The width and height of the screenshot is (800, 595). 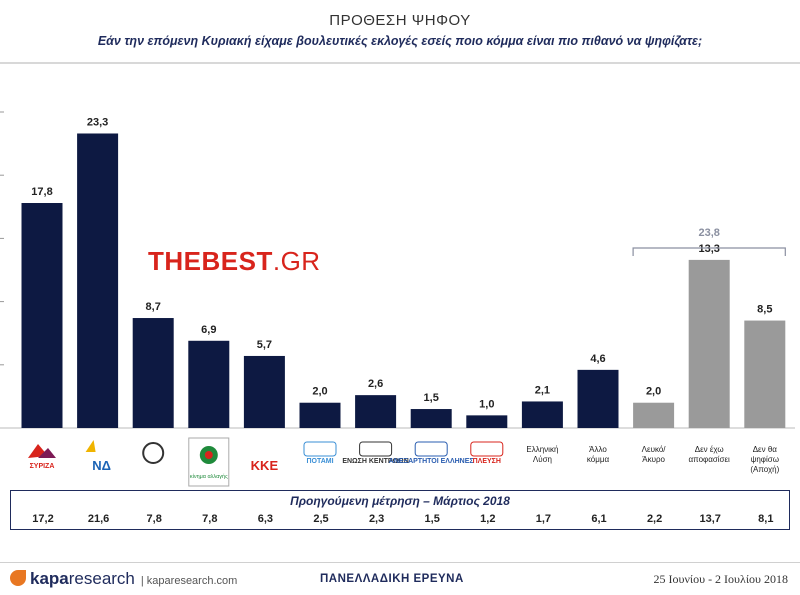 What do you see at coordinates (542, 459) in the screenshot?
I see `svg-text: Λύση` at bounding box center [542, 459].